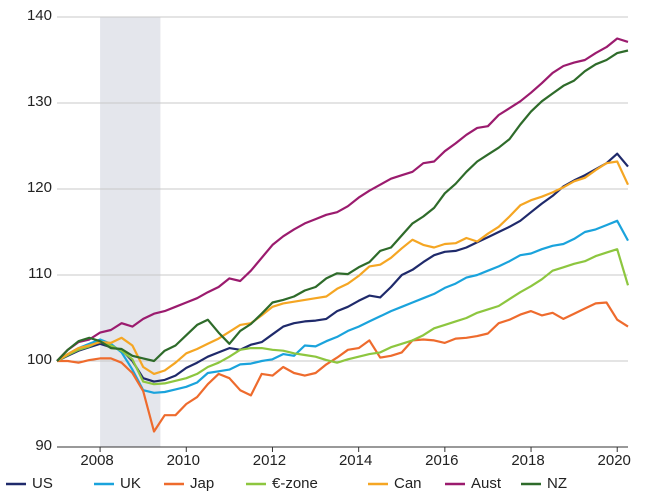  What do you see at coordinates (557, 483) in the screenshot?
I see `legend-label: NZ` at bounding box center [557, 483].